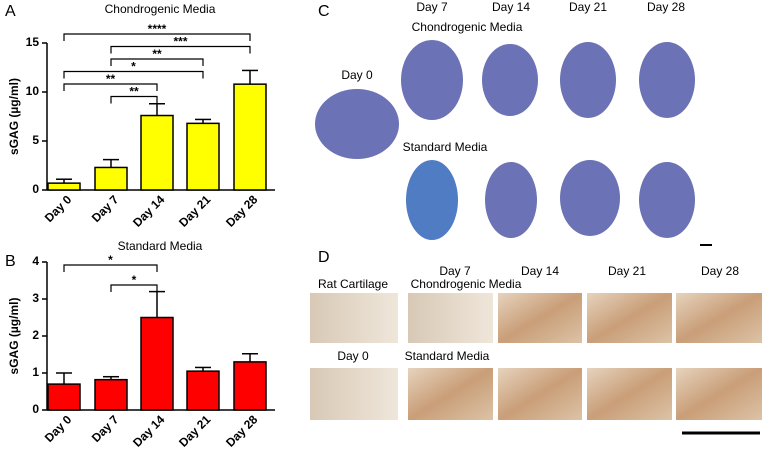 This screenshot has width=764, height=457. Describe the element at coordinates (353, 284) in the screenshot. I see `reference-label: Rat Cartilage` at that location.